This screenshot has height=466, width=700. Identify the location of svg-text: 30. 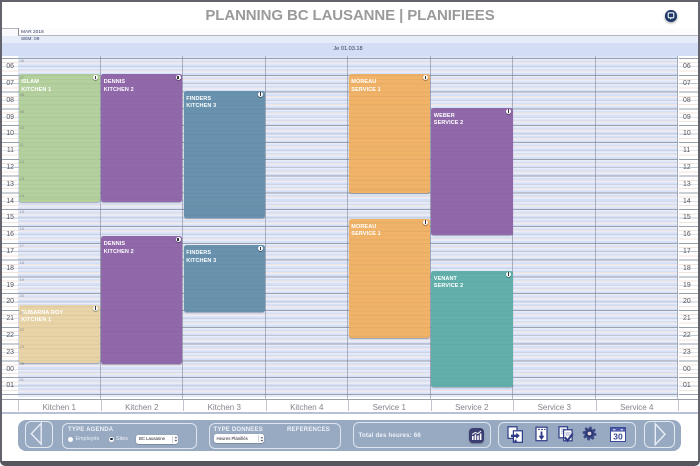
(618, 437).